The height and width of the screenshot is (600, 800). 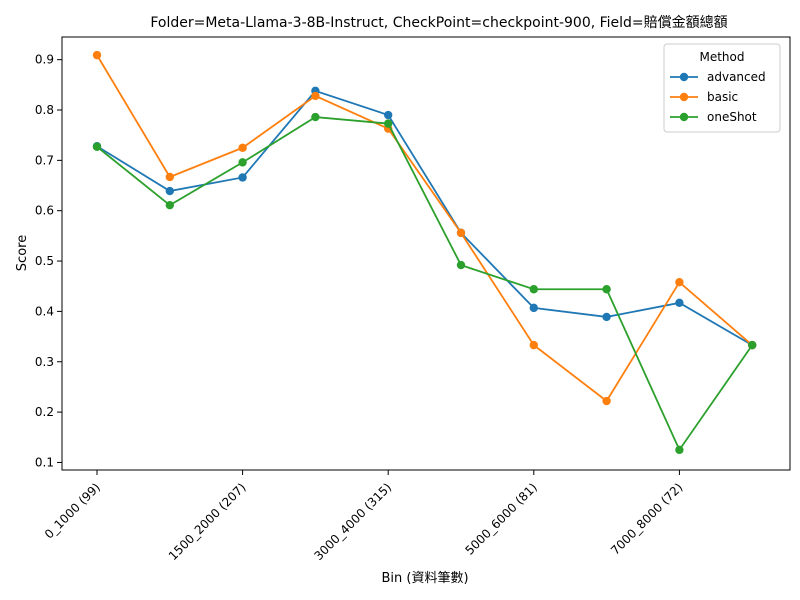 What do you see at coordinates (44, 160) in the screenshot?
I see `y-tick-label: 0.7` at bounding box center [44, 160].